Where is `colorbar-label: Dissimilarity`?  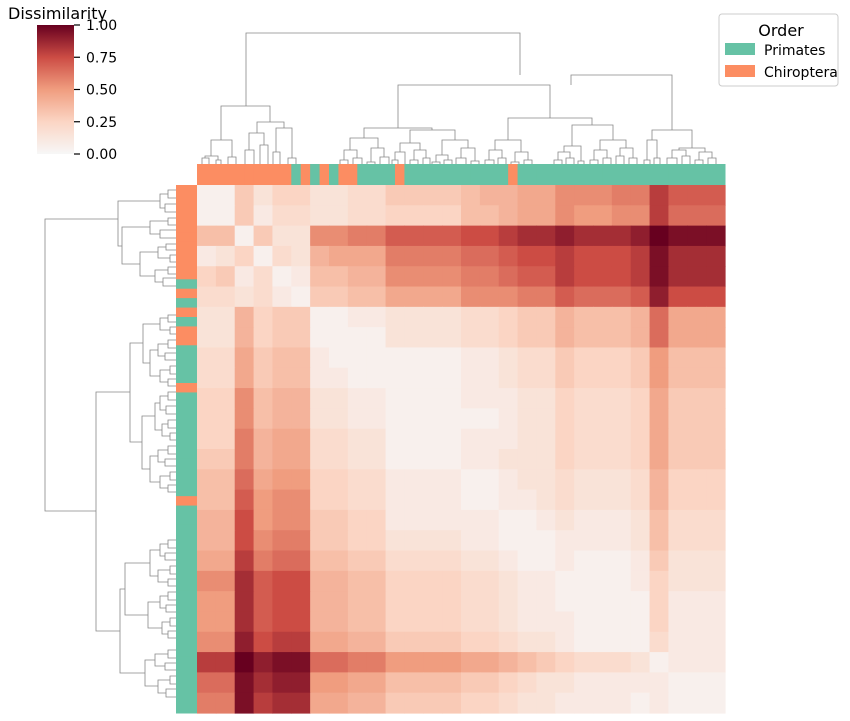 colorbar-label: Dissimilarity is located at coordinates (57, 13).